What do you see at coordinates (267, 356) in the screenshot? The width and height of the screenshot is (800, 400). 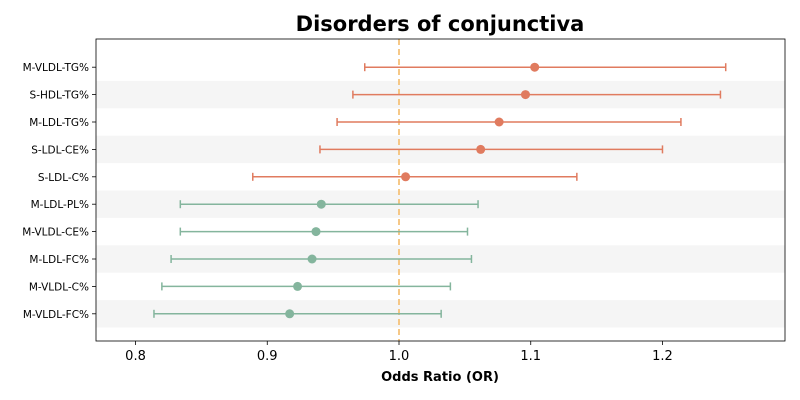 I see `x-tick-label: 0.9` at bounding box center [267, 356].